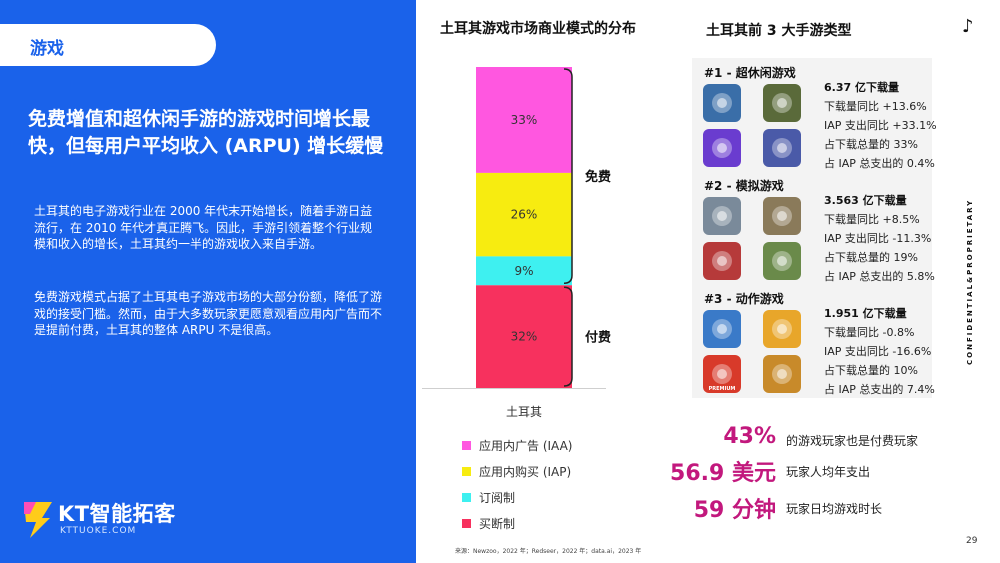 Image resolution: width=1000 pixels, height=563 pixels. What do you see at coordinates (722, 103) in the screenshot?
I see `car-game-icon` at bounding box center [722, 103].